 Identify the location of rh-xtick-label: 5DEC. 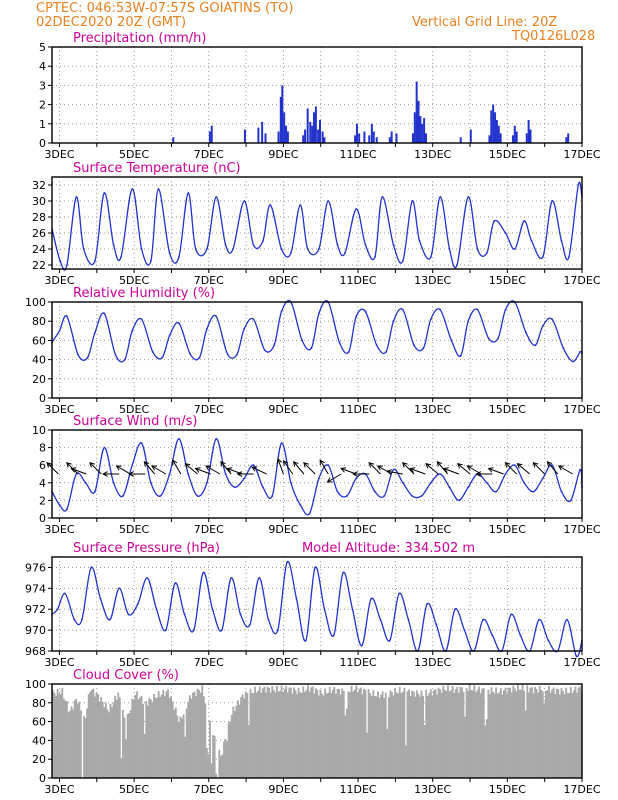
(134, 409).